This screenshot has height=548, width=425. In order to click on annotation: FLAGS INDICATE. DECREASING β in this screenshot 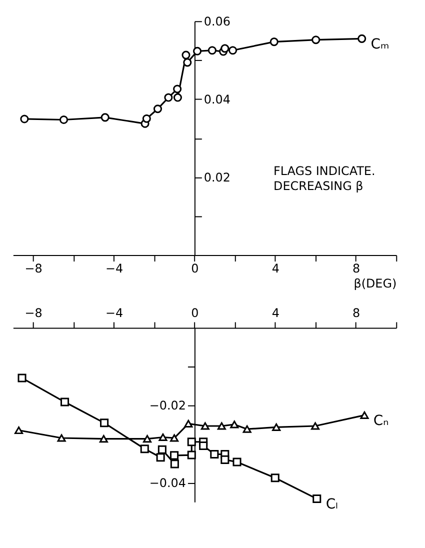, I will do `click(325, 179)`.